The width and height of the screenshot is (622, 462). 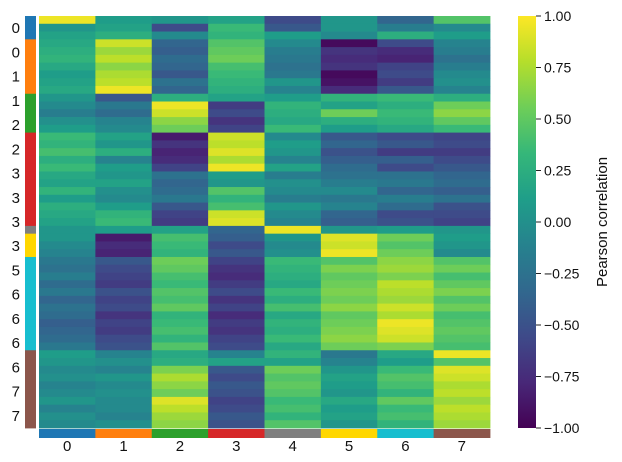 What do you see at coordinates (349, 446) in the screenshot?
I see `column-tick-label: 5` at bounding box center [349, 446].